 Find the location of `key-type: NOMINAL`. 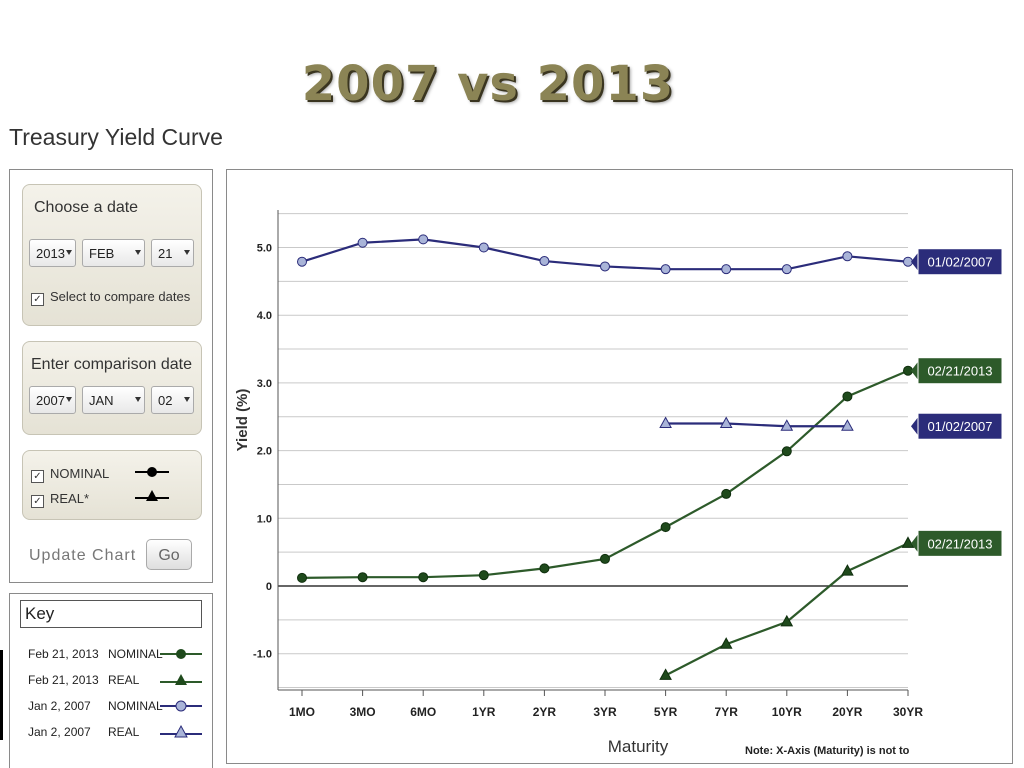

key-type: NOMINAL is located at coordinates (135, 654).